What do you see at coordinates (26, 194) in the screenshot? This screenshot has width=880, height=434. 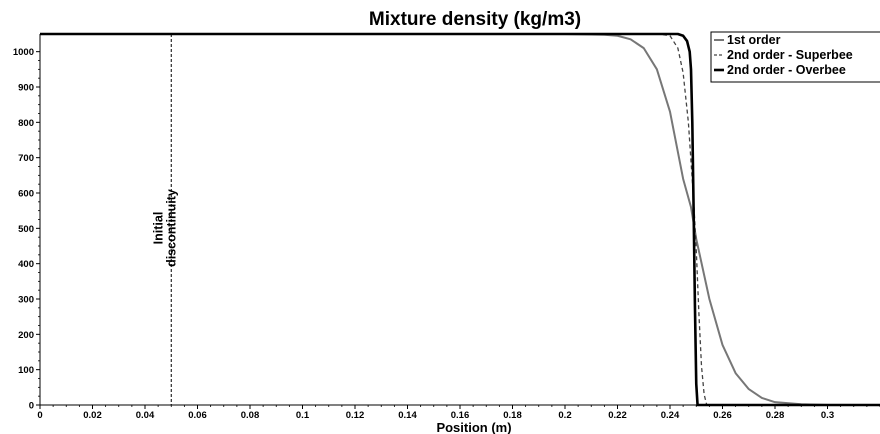 I see `y-tick-label: 600` at bounding box center [26, 194].